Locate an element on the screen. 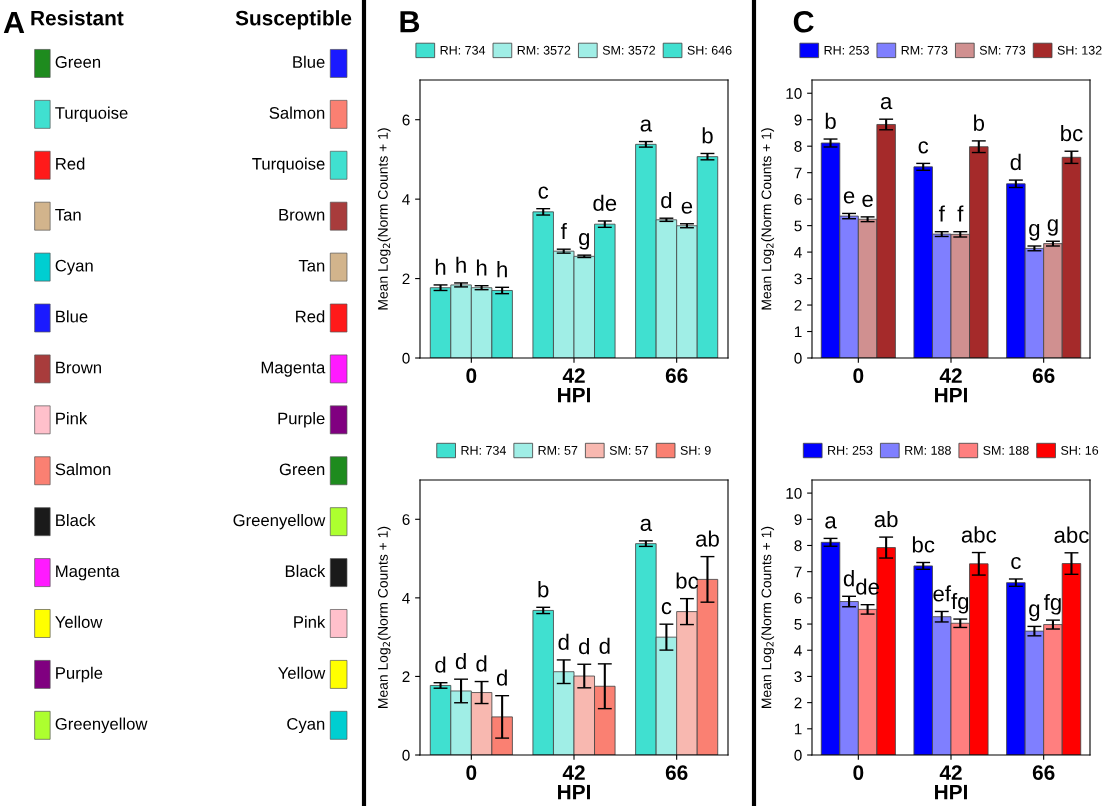  category-label: Tan is located at coordinates (68, 215).